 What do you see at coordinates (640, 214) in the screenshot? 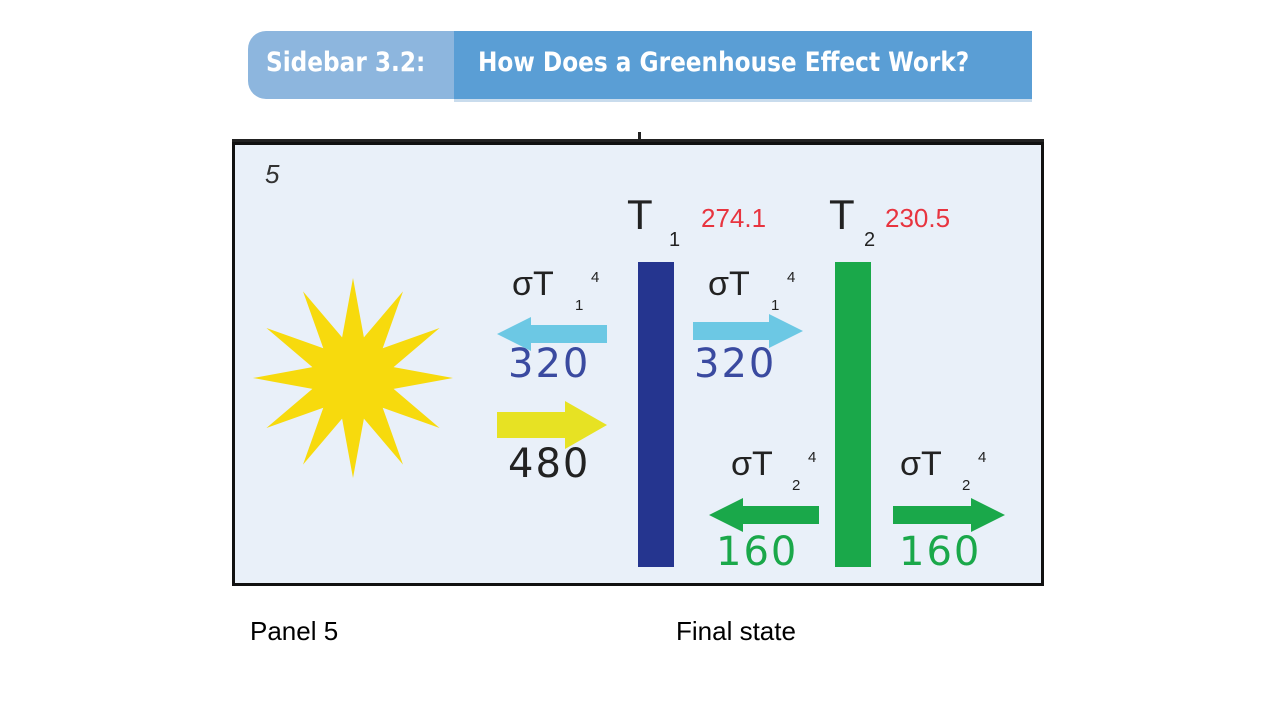
I see `layer-1-symbol: T` at bounding box center [640, 214].